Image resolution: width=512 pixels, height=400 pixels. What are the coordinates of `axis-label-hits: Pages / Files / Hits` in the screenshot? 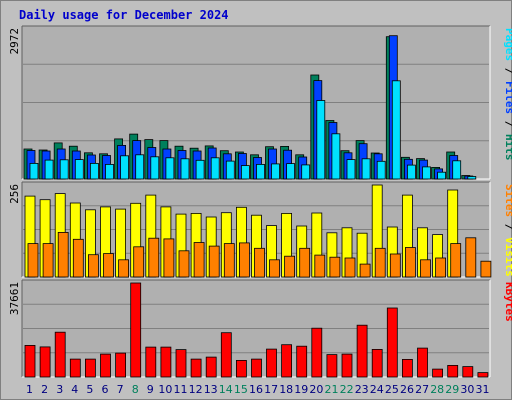 It's located at (507, 94).